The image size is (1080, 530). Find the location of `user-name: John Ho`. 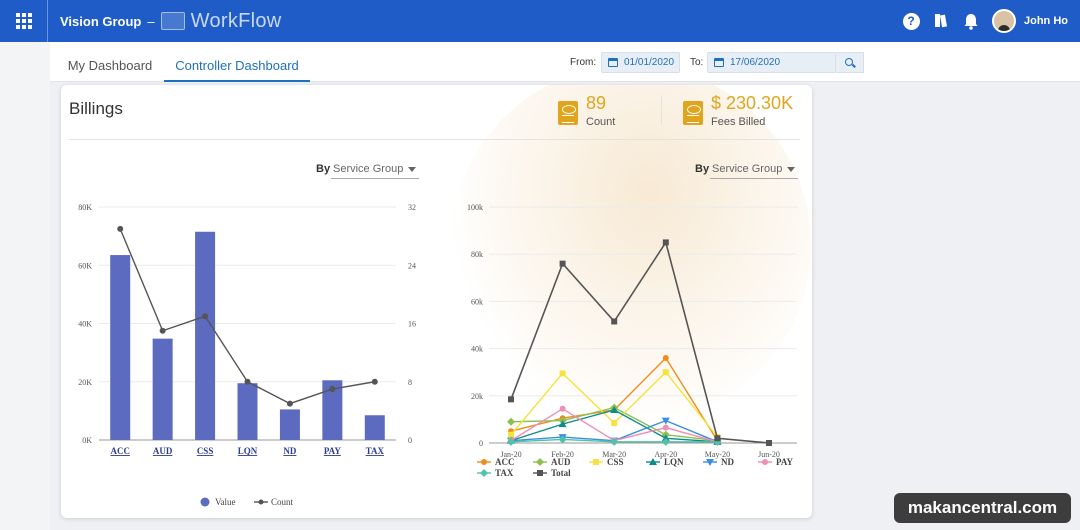

user-name: John Ho is located at coordinates (1046, 21).